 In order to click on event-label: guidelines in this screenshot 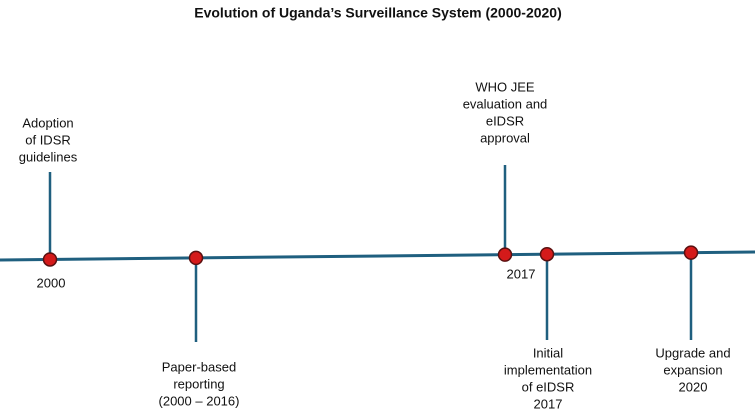, I will do `click(48, 156)`.